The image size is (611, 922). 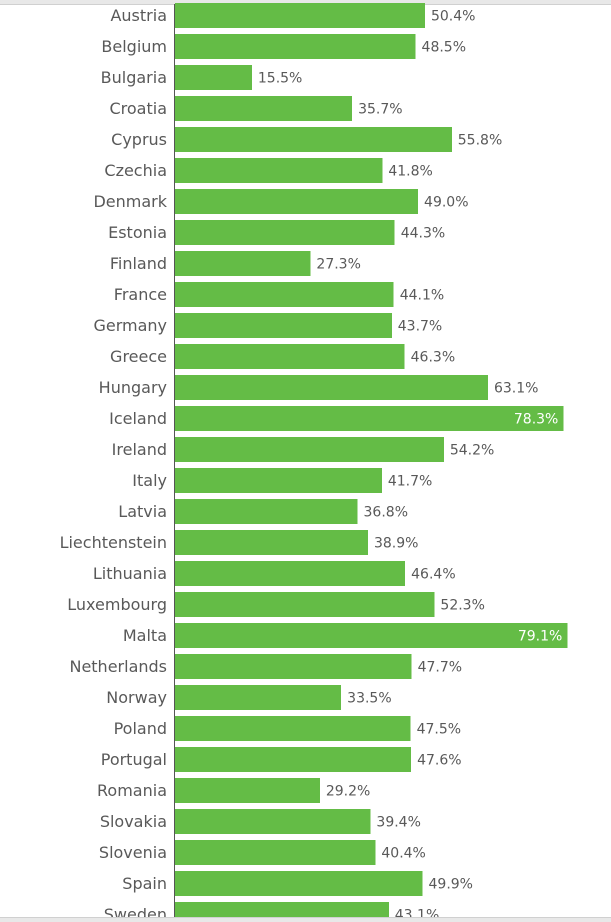 I want to click on category-label: Malta, so click(x=145, y=635).